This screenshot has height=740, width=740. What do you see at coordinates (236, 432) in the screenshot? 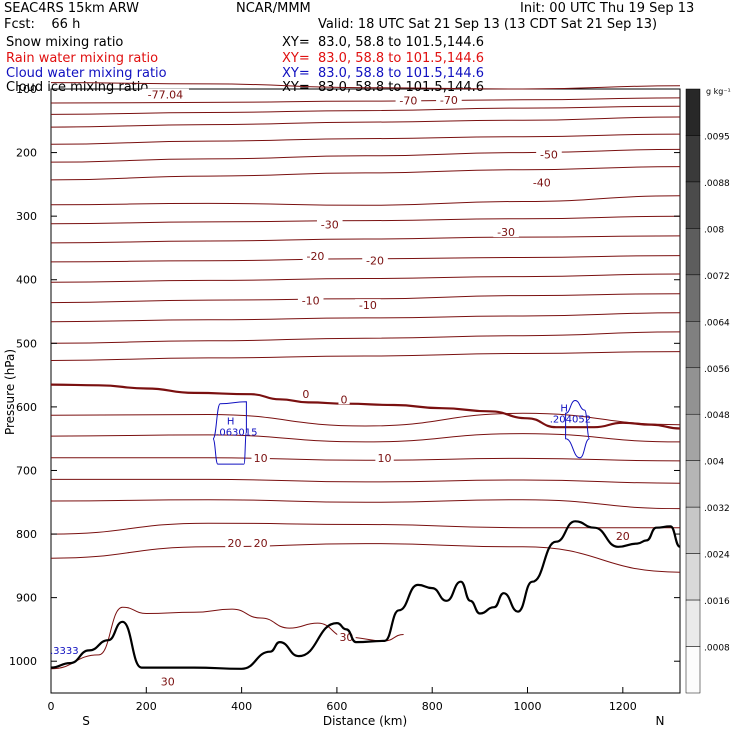
I see `cloud-water-max-value: .063015` at bounding box center [236, 432].